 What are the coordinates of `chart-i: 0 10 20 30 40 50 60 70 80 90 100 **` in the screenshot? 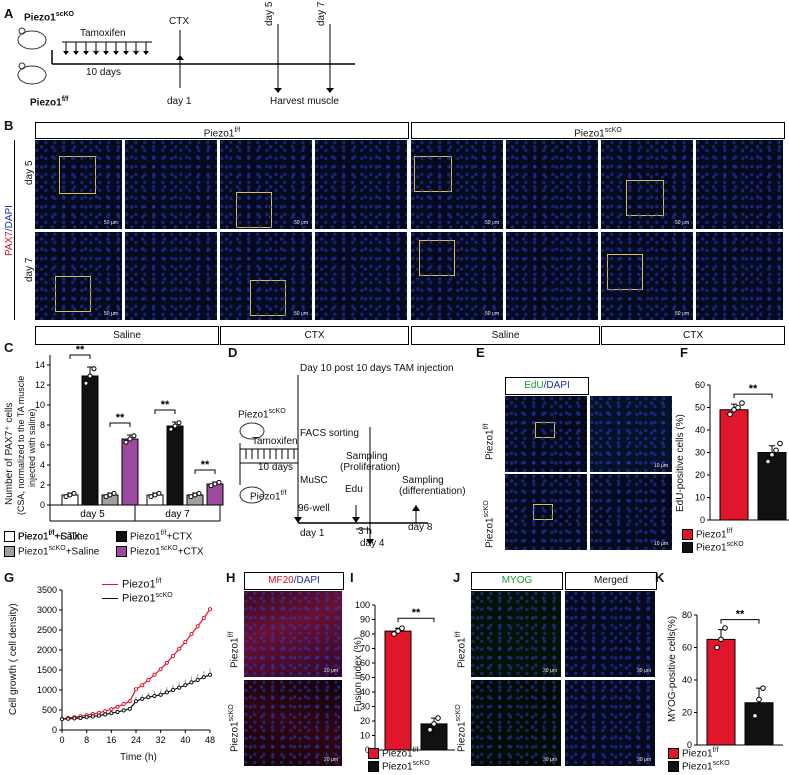 It's located at (405, 677).